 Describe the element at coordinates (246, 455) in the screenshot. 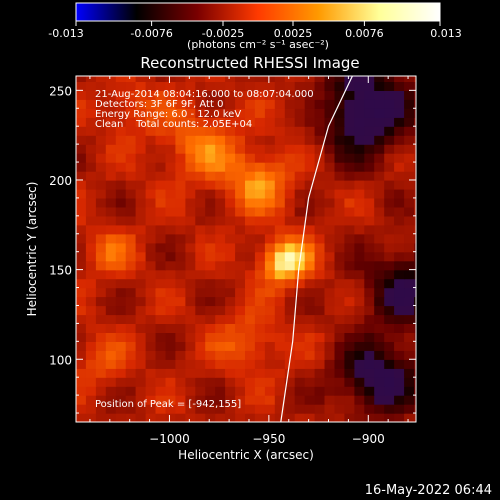

I see `x-axis-label: Heliocentric X (arcsec)` at that location.